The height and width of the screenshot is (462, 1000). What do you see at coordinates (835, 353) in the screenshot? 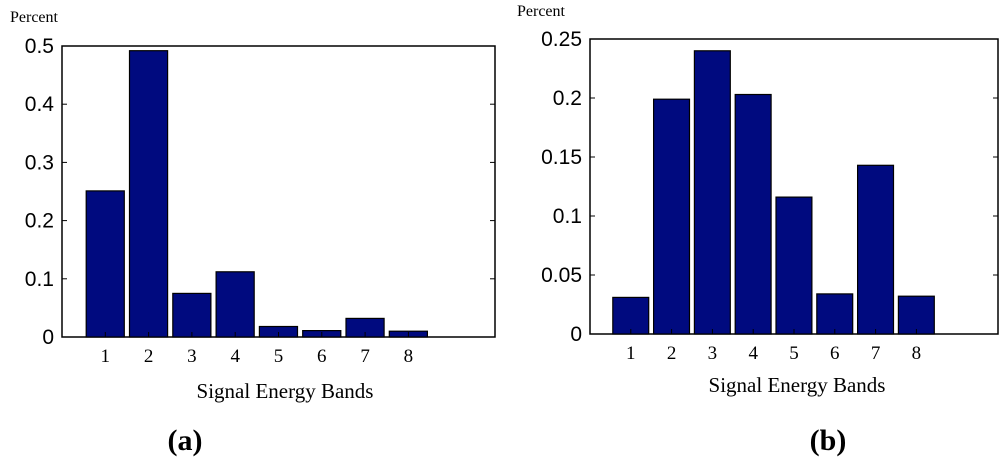
I see `xtick-label-b-6: 6` at bounding box center [835, 353].